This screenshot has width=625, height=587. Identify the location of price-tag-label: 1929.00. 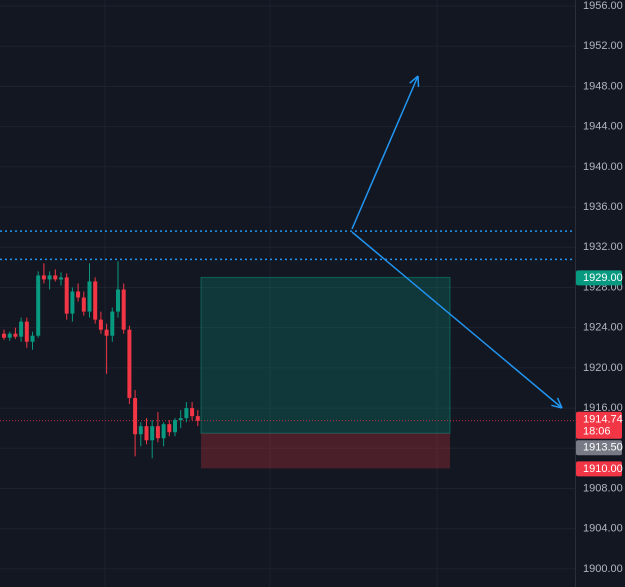
(603, 278).